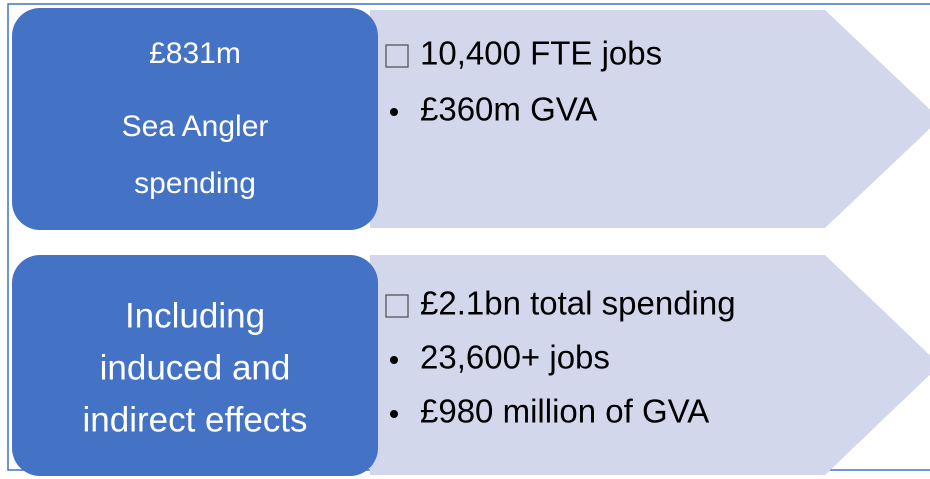  I want to click on bullet-text: 23,600+ jobs, so click(515, 357).